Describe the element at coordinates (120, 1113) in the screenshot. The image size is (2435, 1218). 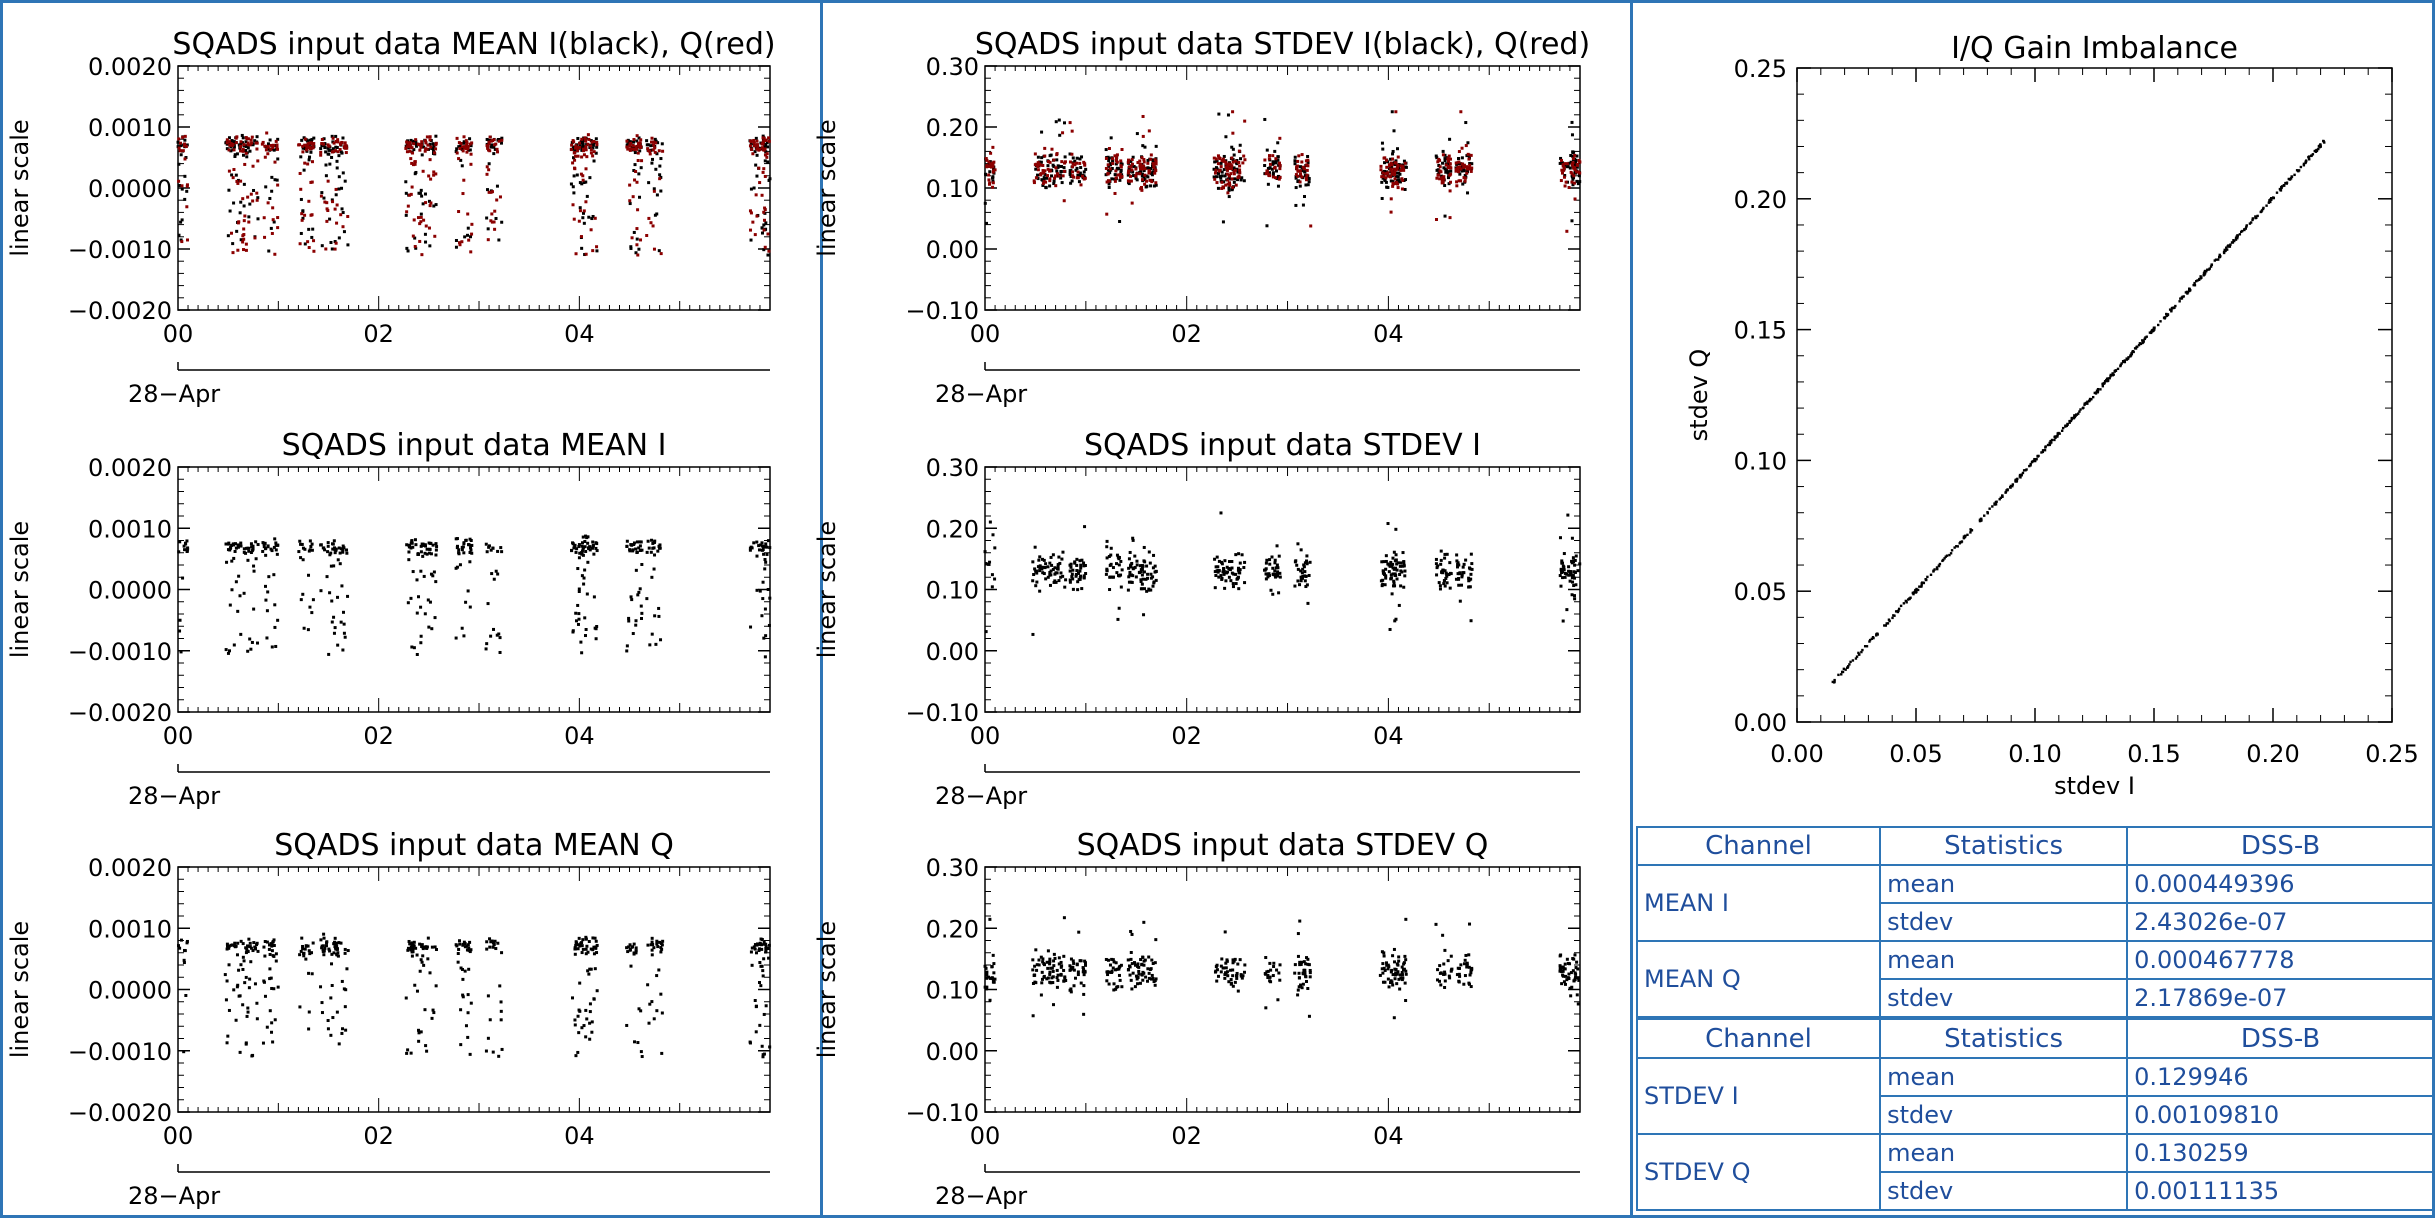
I see `y-tick-label: −0.0020` at that location.